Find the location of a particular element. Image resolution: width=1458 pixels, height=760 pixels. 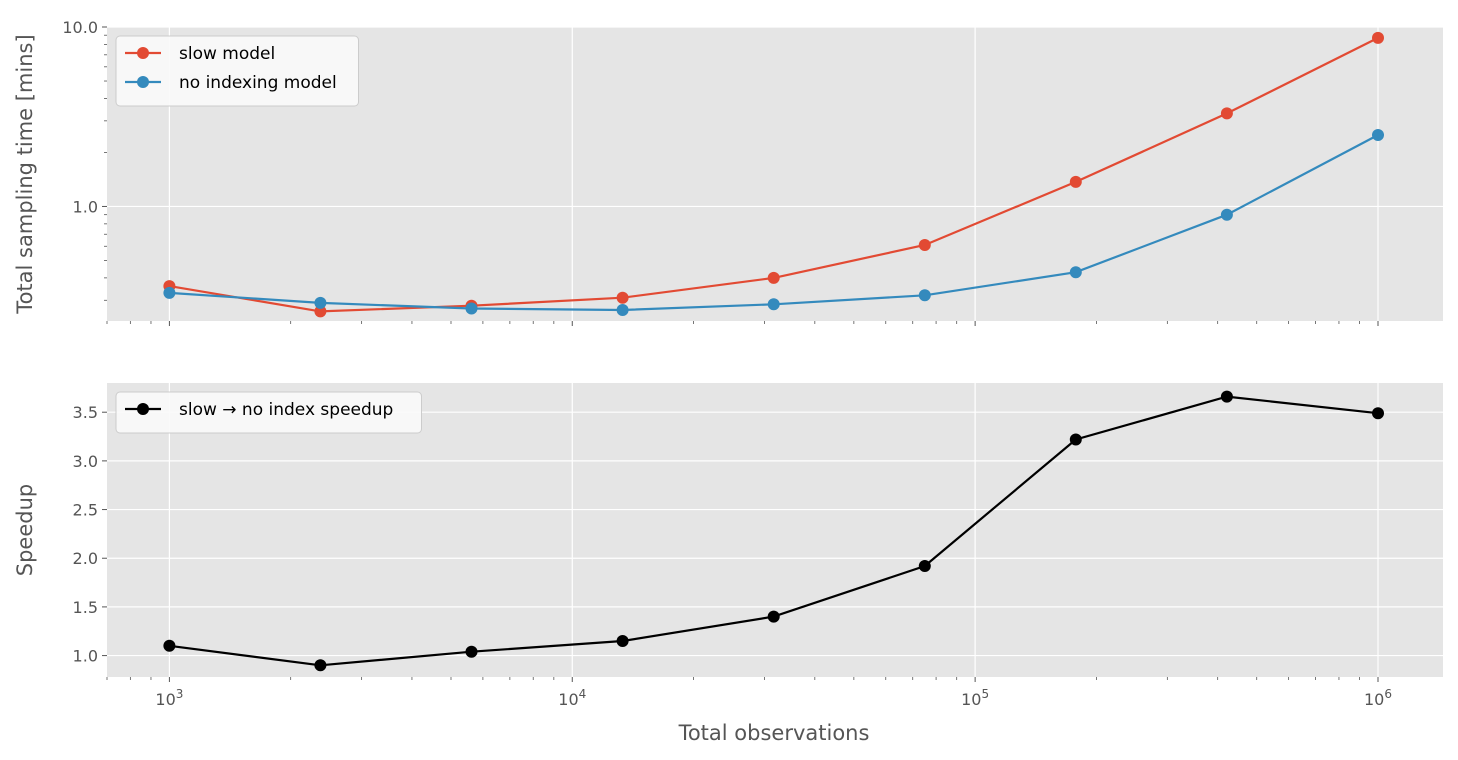

bottom-legend-swatch-marker is located at coordinates (143, 409).